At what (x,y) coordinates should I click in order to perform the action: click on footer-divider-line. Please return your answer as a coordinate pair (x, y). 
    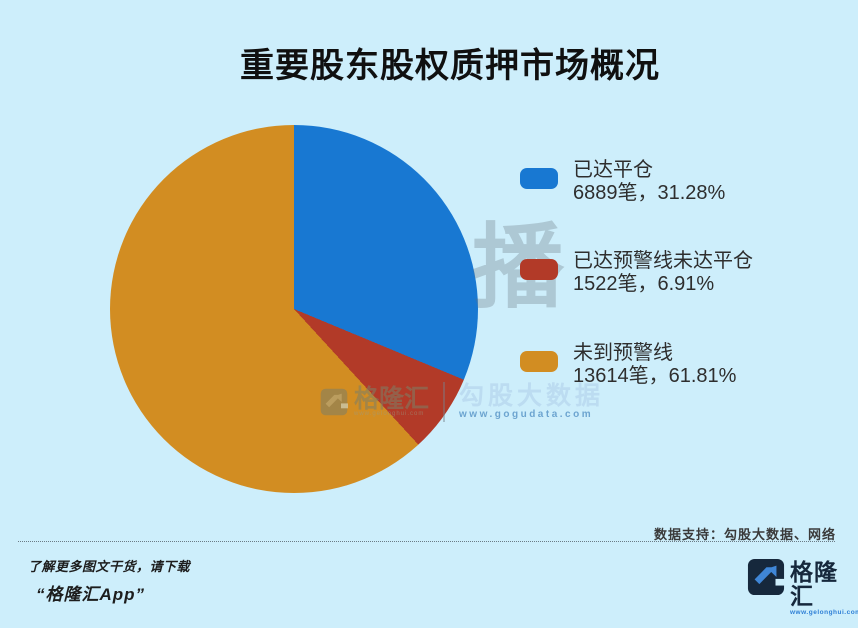
    Looking at the image, I should click on (426, 541).